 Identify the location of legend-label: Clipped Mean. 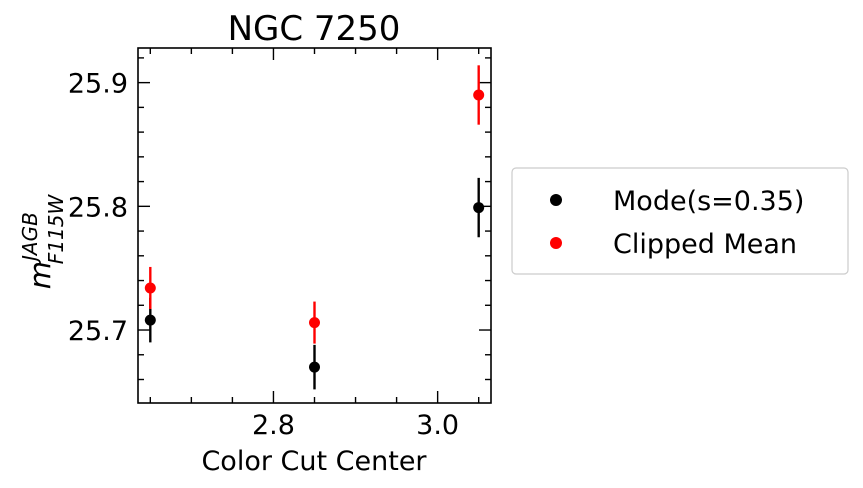
(705, 244).